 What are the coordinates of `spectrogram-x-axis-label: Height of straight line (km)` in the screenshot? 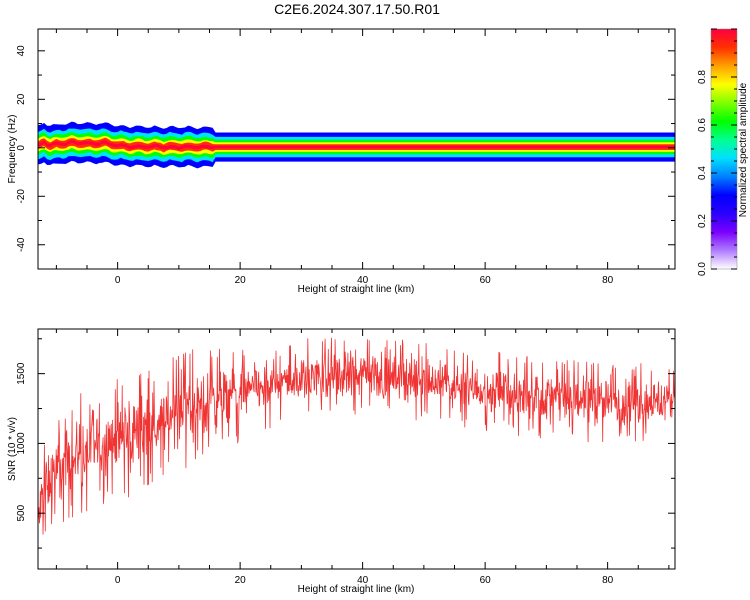 It's located at (356, 289).